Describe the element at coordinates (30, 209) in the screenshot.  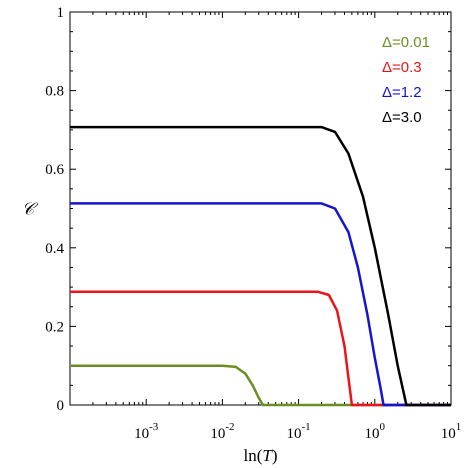
I see `y-axis-title: 𝒞` at that location.